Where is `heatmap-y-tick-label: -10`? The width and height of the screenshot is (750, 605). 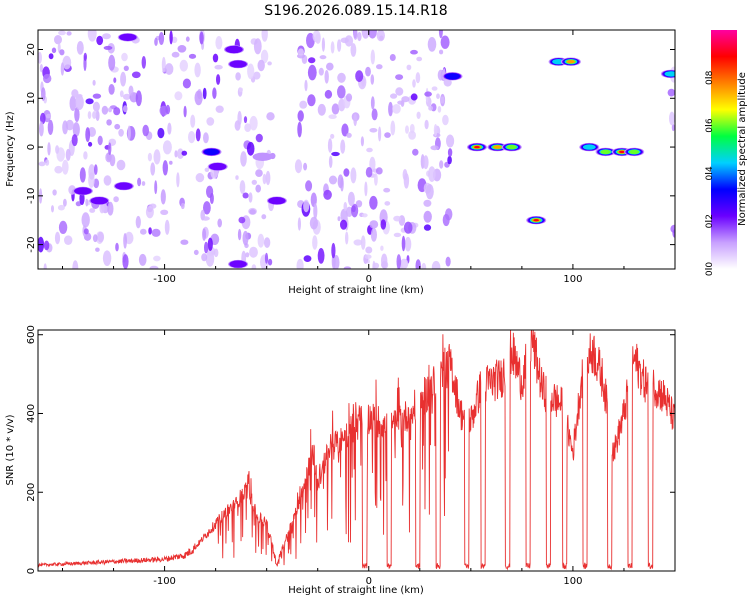 heatmap-y-tick-label: -10 is located at coordinates (31, 196).